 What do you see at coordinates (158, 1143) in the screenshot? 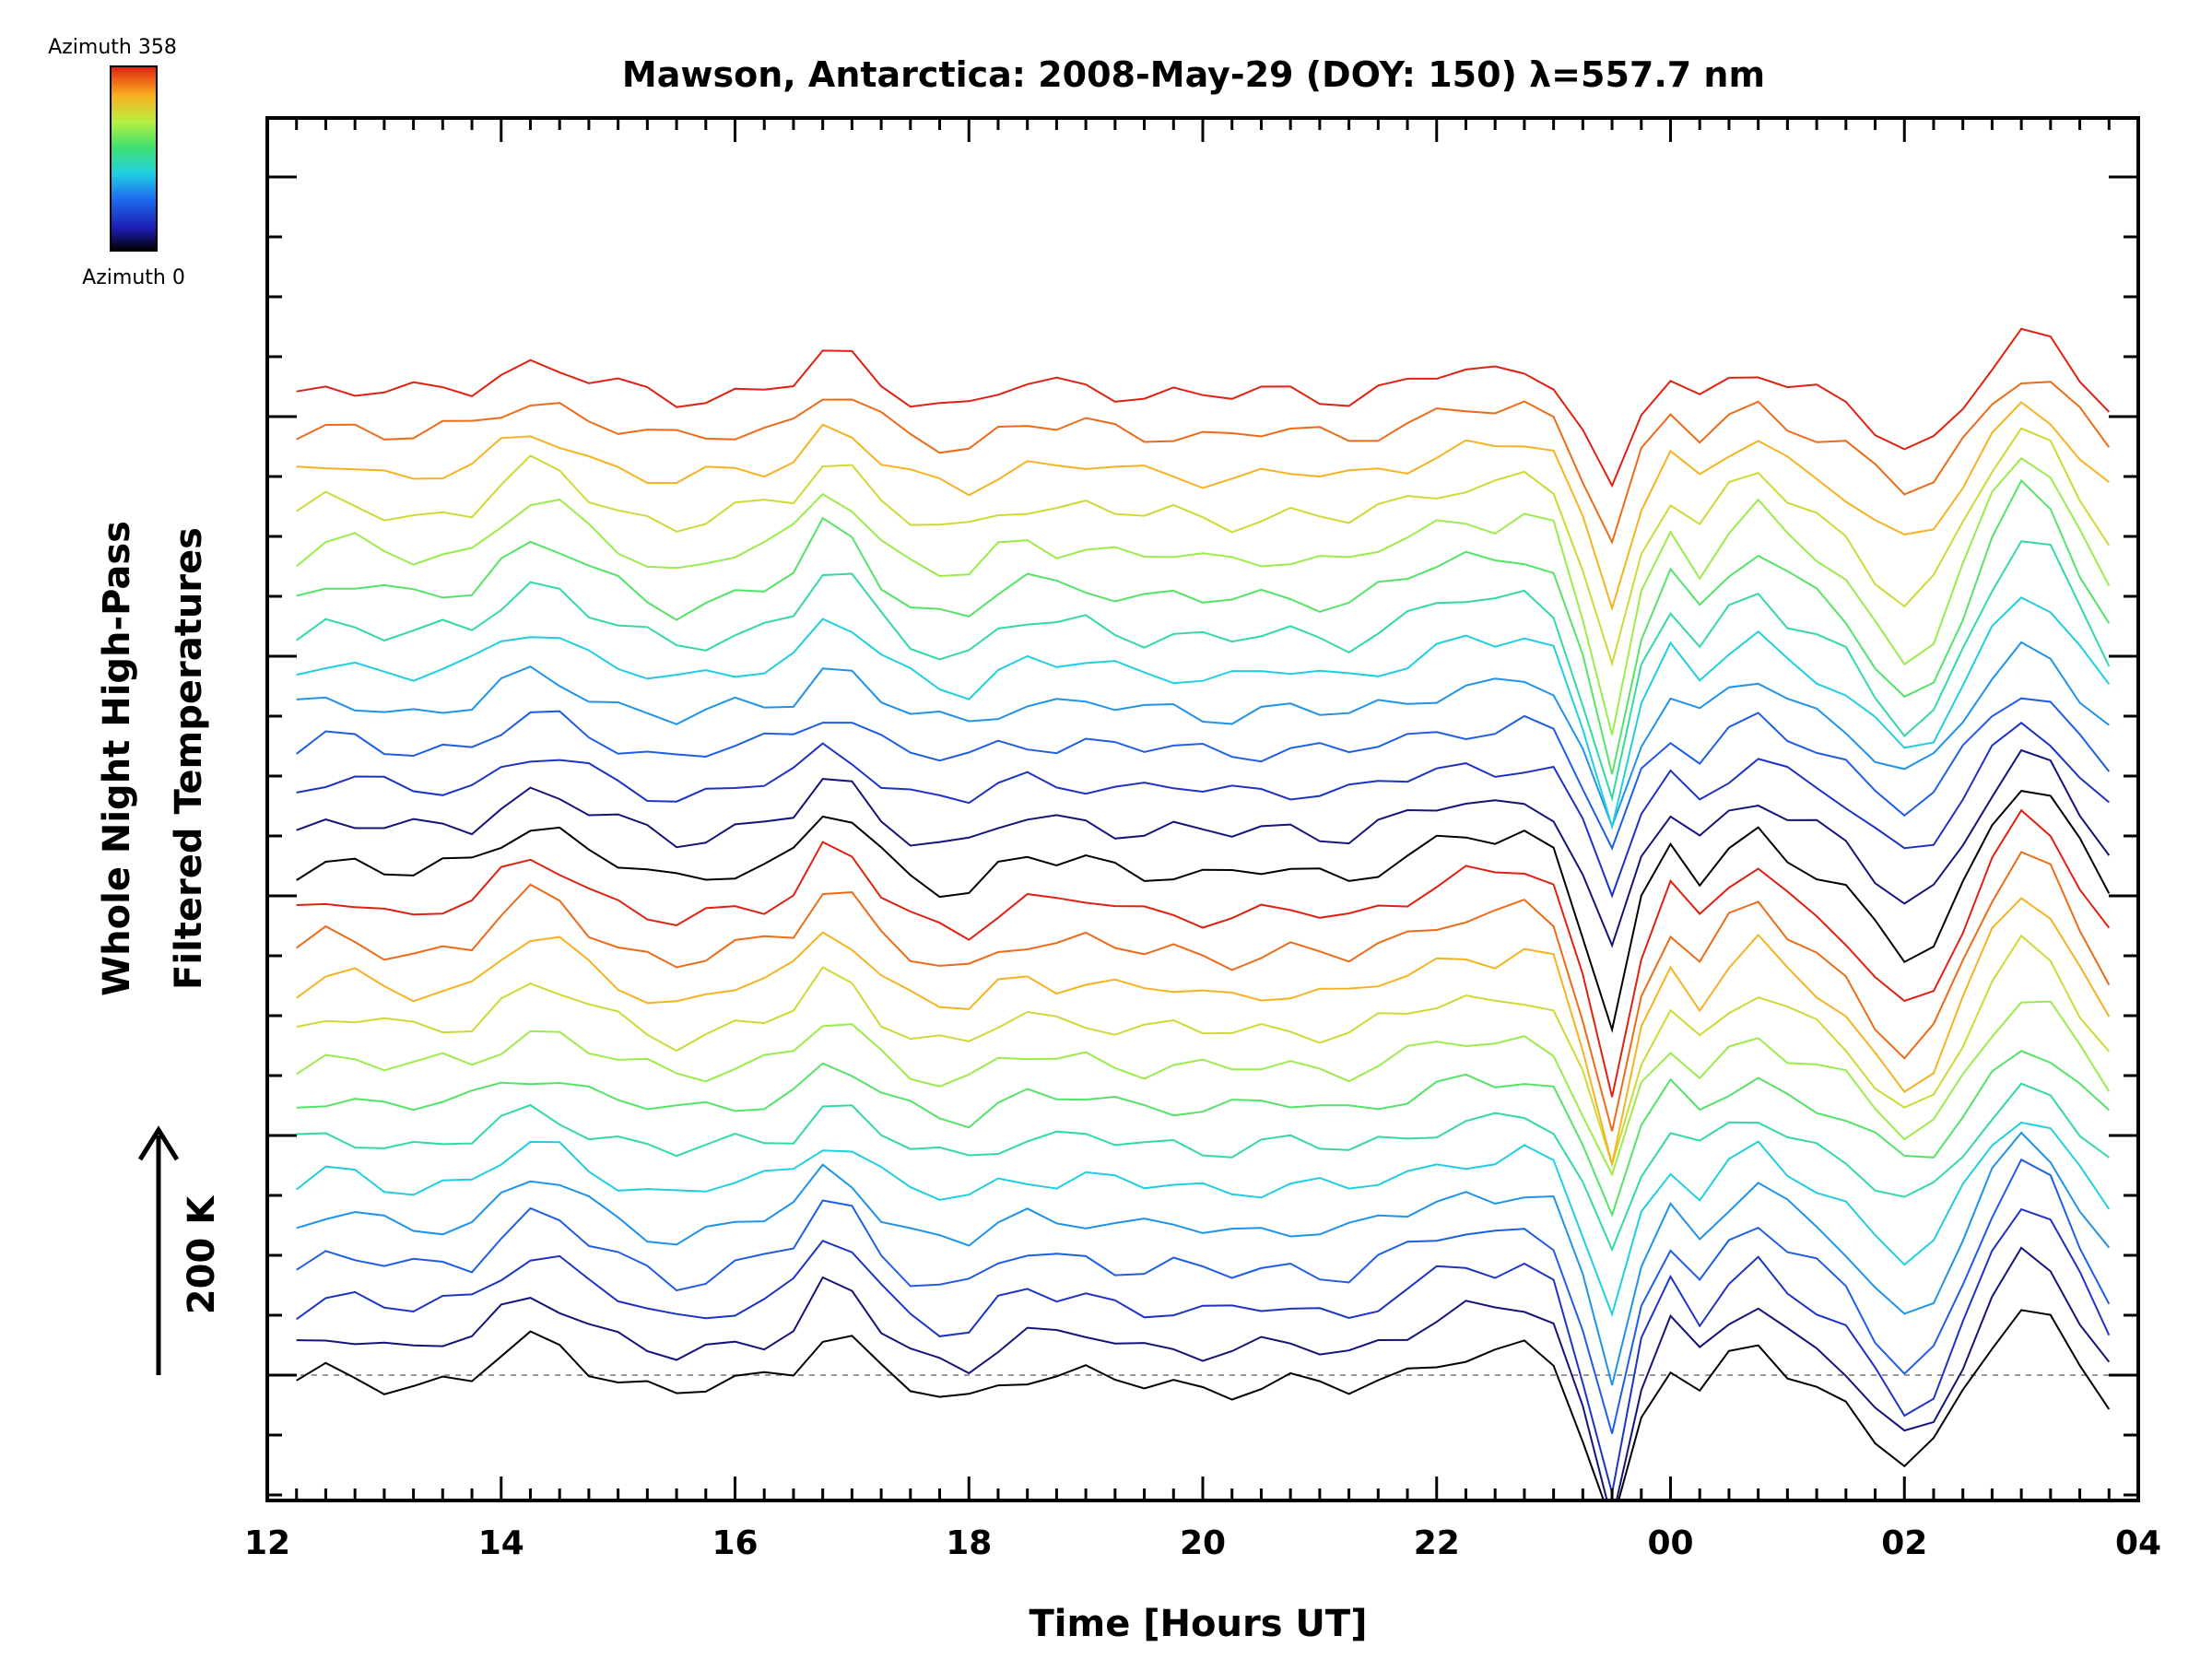
I see `scale-bar-arrowhead` at bounding box center [158, 1143].